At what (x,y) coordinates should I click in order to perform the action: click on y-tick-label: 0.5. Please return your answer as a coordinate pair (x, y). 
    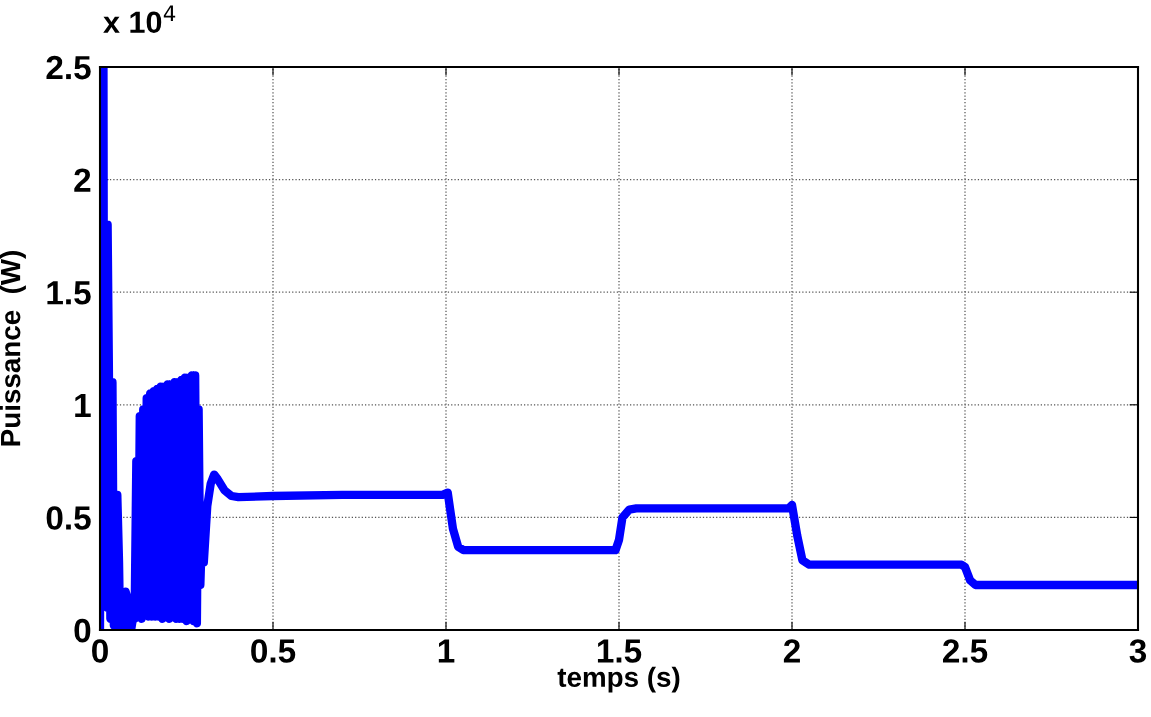
    Looking at the image, I should click on (68, 518).